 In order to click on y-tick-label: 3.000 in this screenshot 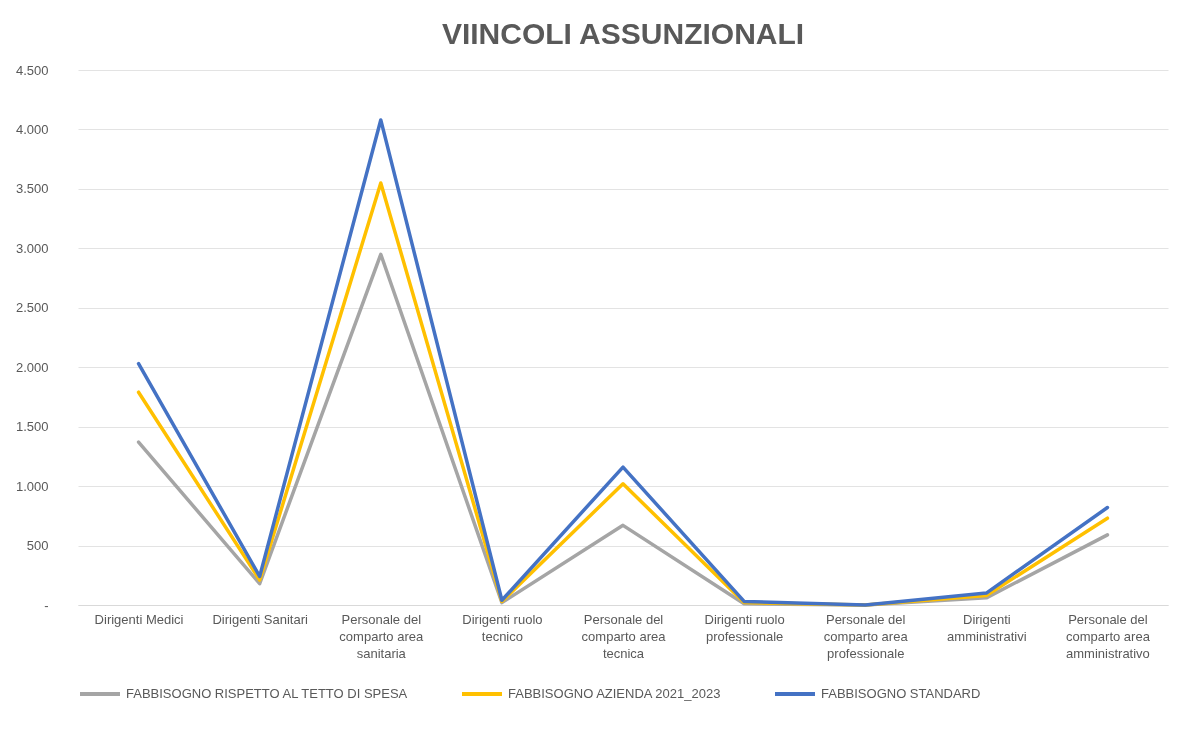, I will do `click(32, 248)`.